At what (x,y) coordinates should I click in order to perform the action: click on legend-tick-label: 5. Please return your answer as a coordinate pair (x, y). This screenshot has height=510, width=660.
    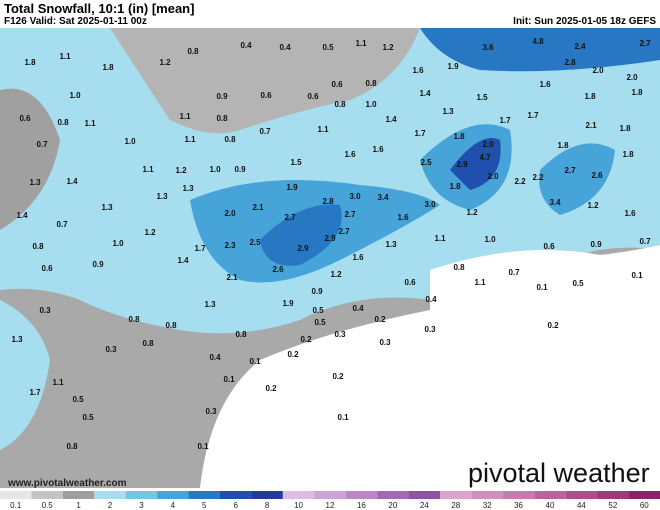
    Looking at the image, I should click on (204, 505).